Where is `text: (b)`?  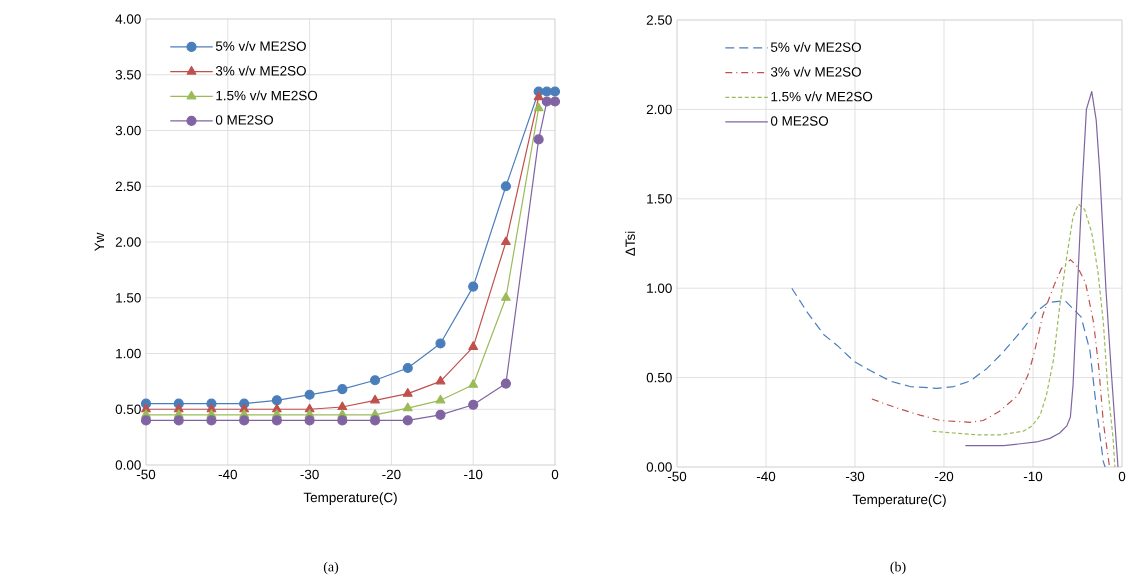 text: (b) is located at coordinates (898, 568).